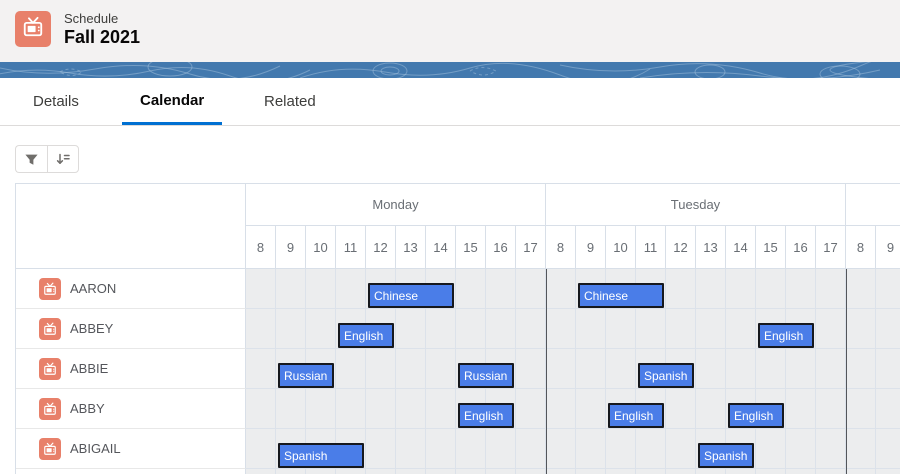  I want to click on filter-button, so click(31, 159).